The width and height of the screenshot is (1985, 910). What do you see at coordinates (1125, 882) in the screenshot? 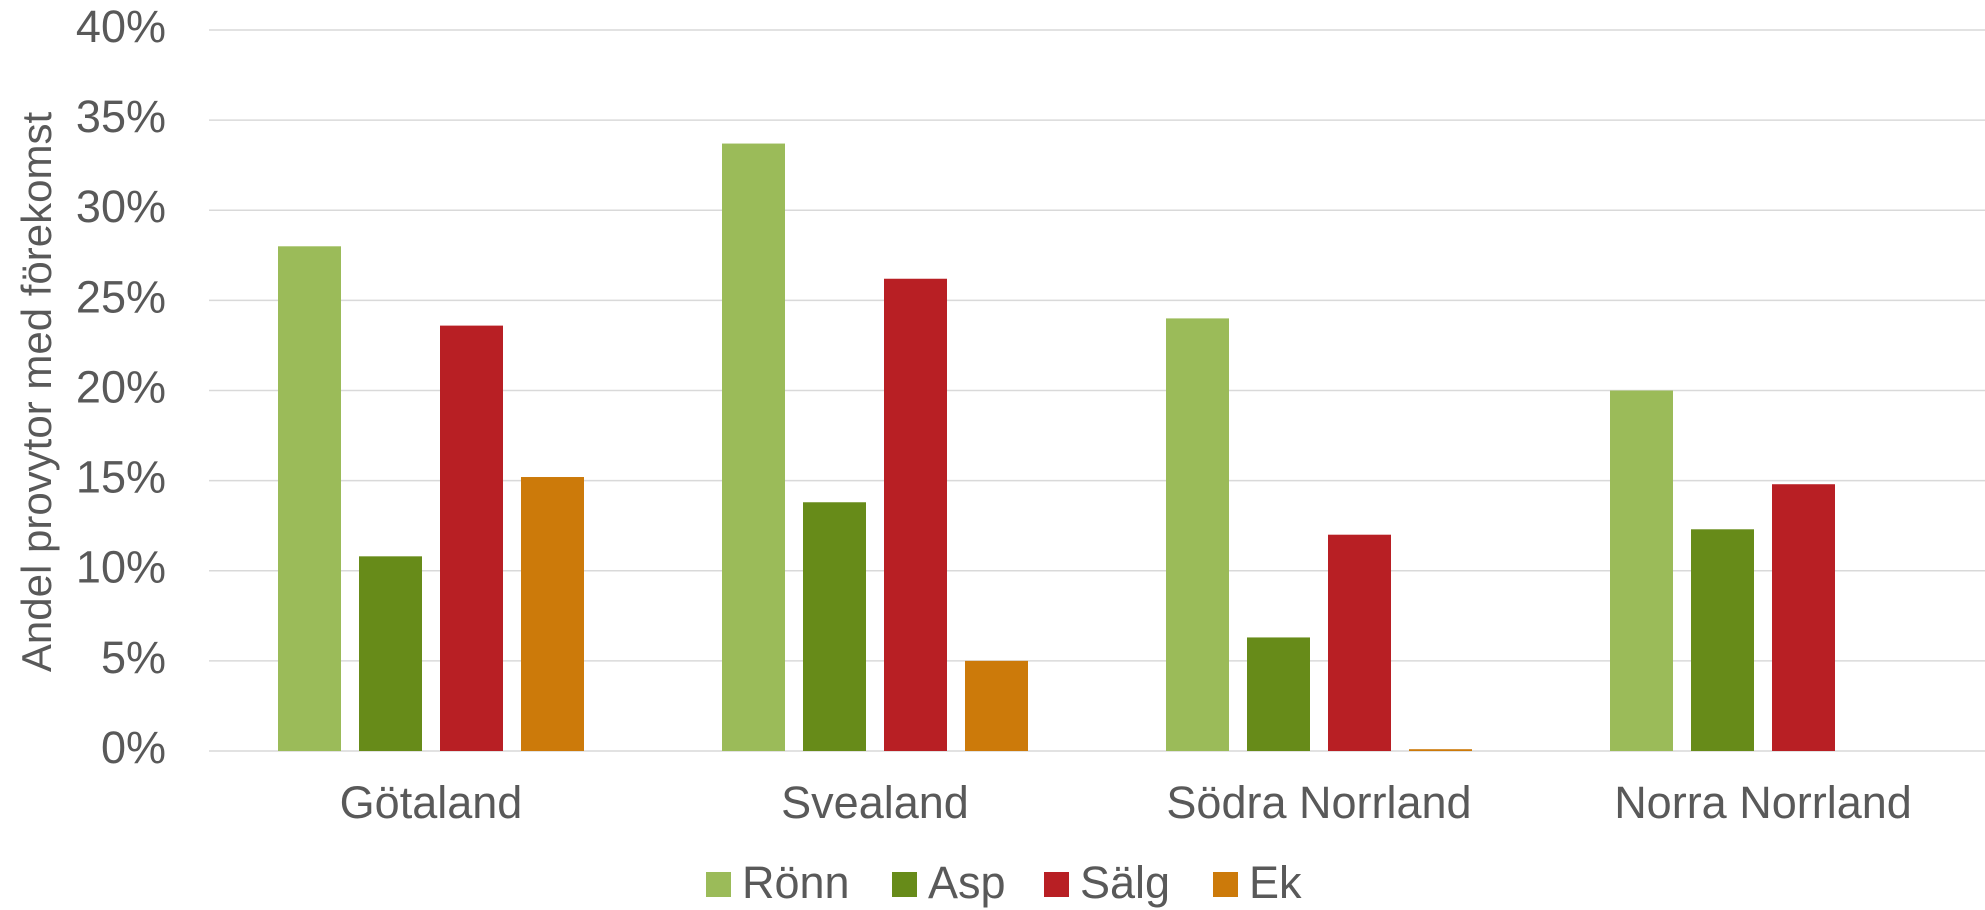
I see `legend-label: Sälg` at bounding box center [1125, 882].